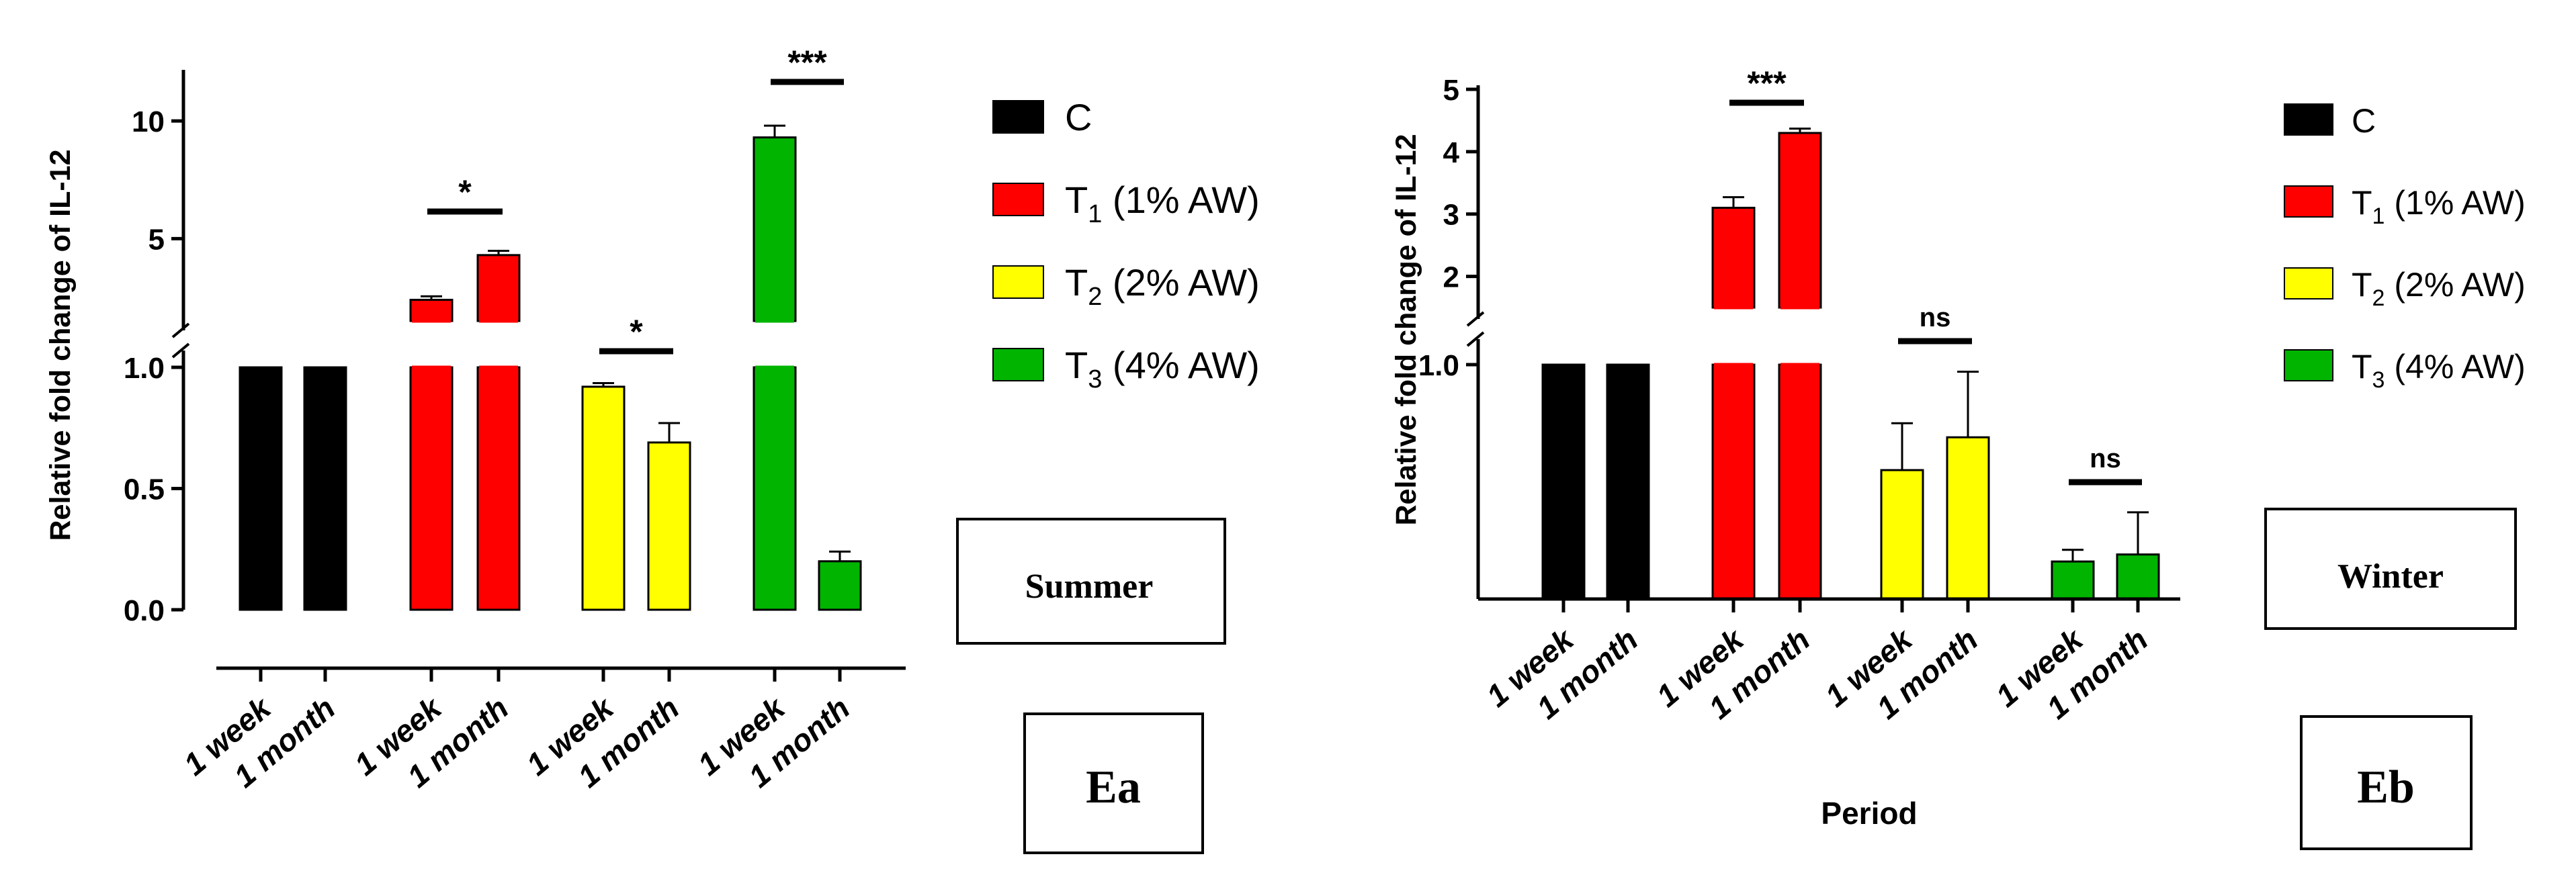 The image size is (2576, 875). What do you see at coordinates (2386, 787) in the screenshot?
I see `panel-label: Eb` at bounding box center [2386, 787].